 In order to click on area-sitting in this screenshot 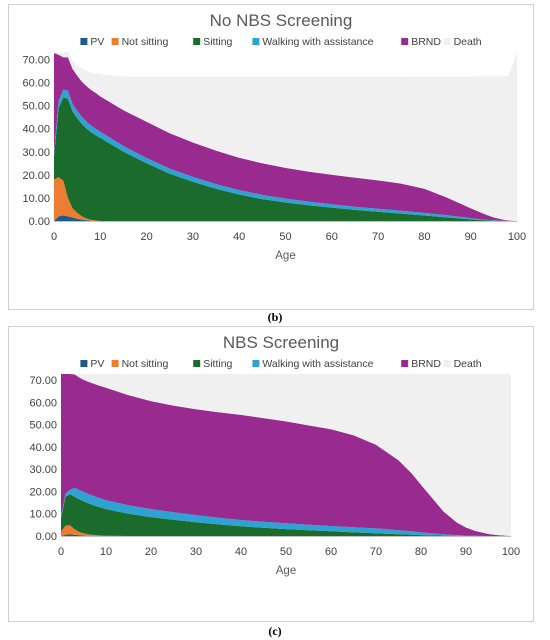, I will do `click(286, 515)`.